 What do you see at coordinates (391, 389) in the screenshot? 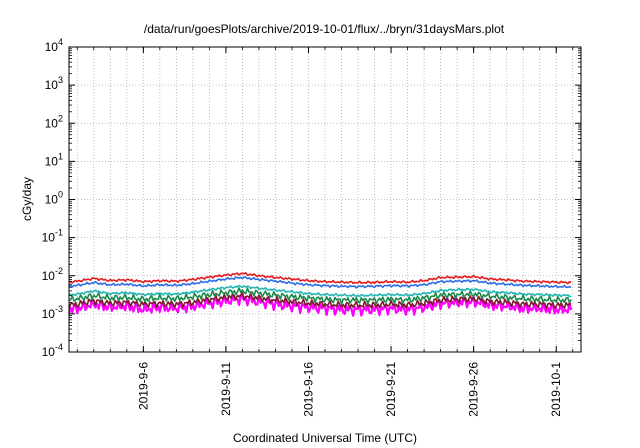
I see `x-tick-label: 2019-9-21` at bounding box center [391, 389].